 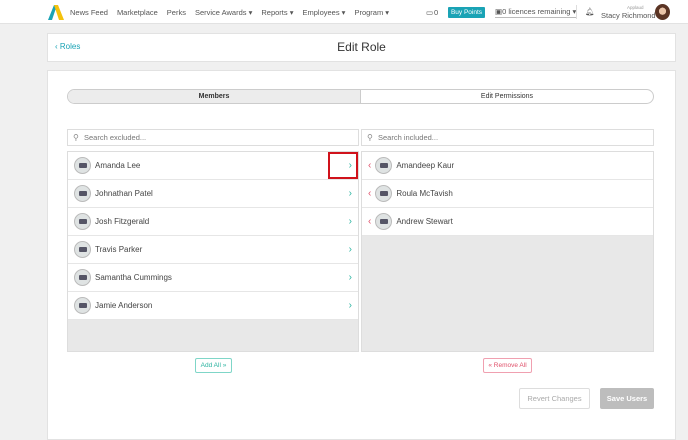 What do you see at coordinates (499, 11) in the screenshot?
I see `licence-icon: ▣` at bounding box center [499, 11].